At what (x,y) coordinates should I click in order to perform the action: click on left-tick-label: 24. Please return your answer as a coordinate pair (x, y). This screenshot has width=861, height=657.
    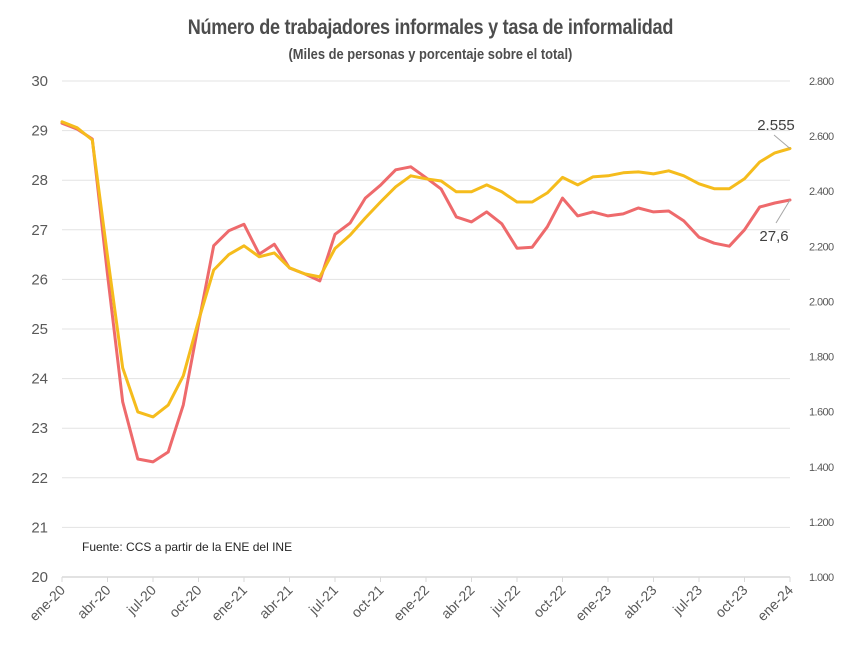
    Looking at the image, I should click on (39, 379).